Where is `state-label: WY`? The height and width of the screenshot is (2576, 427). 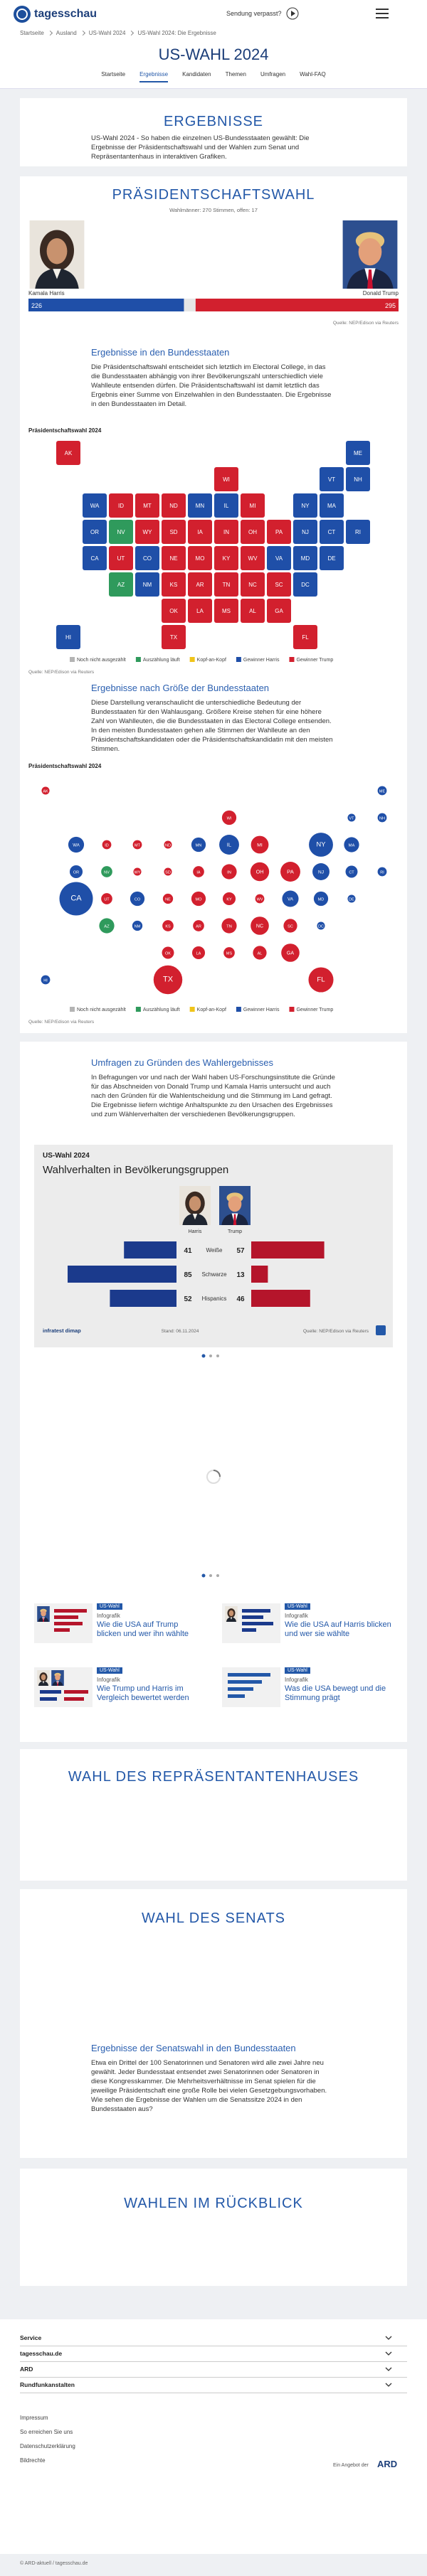
state-label: WY is located at coordinates (148, 532).